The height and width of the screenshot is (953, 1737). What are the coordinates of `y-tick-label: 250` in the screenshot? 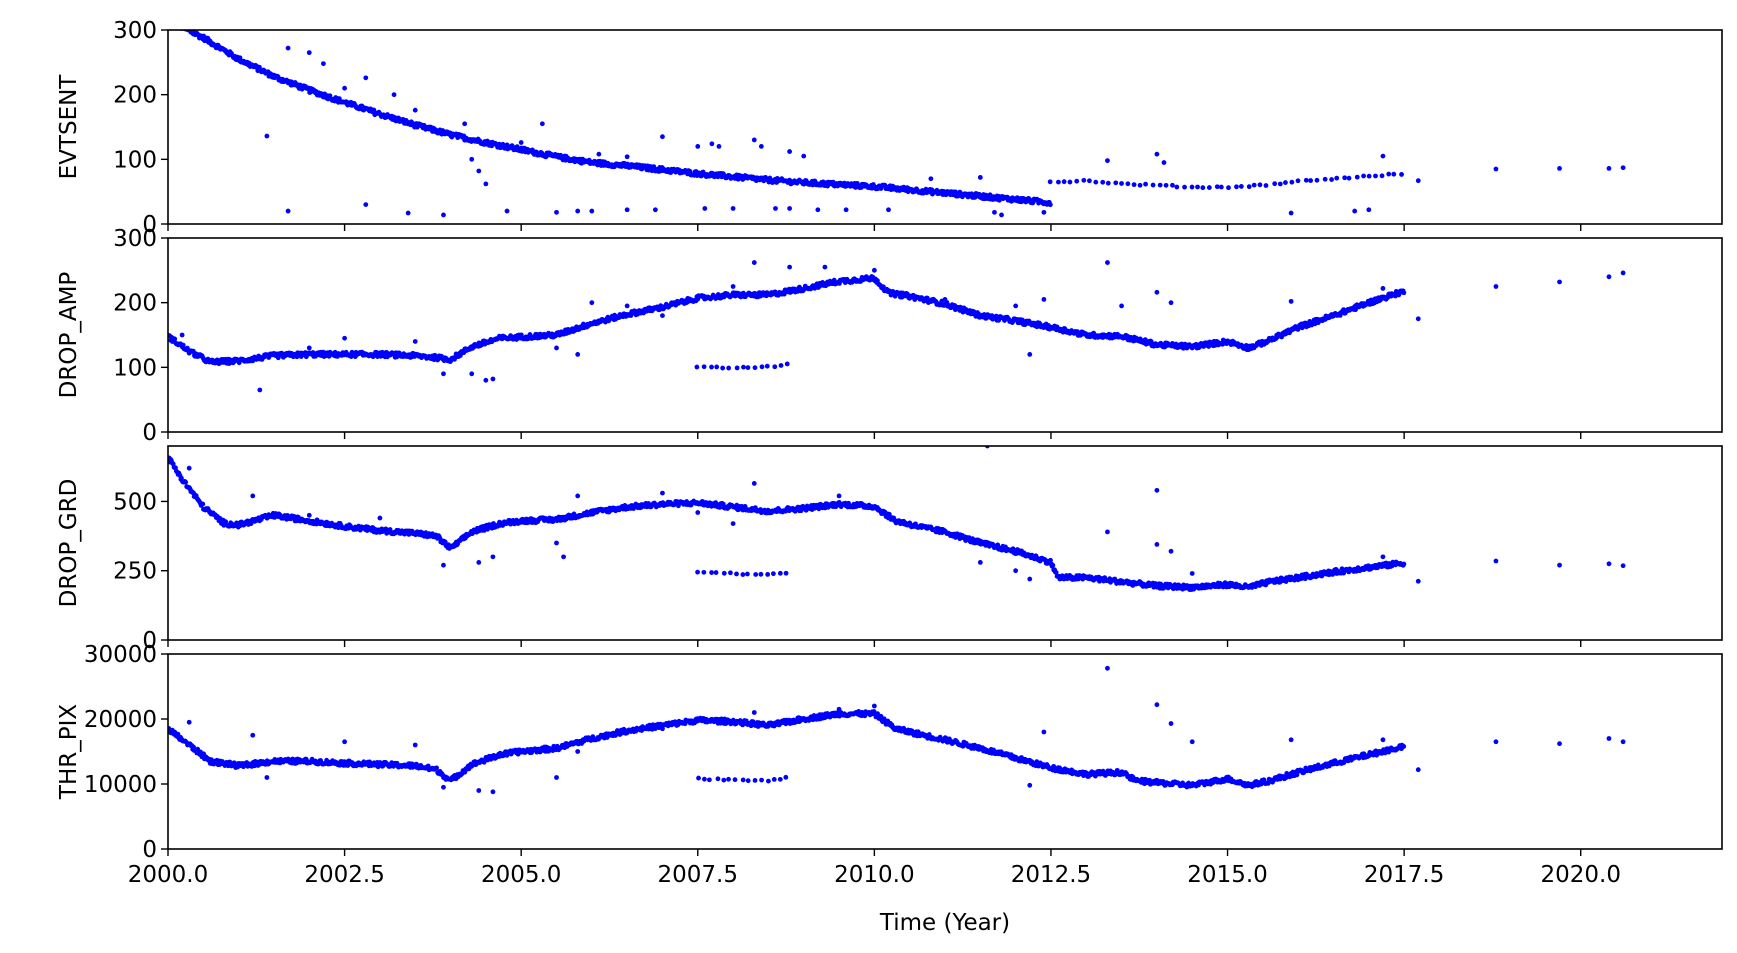 It's located at (135, 572).